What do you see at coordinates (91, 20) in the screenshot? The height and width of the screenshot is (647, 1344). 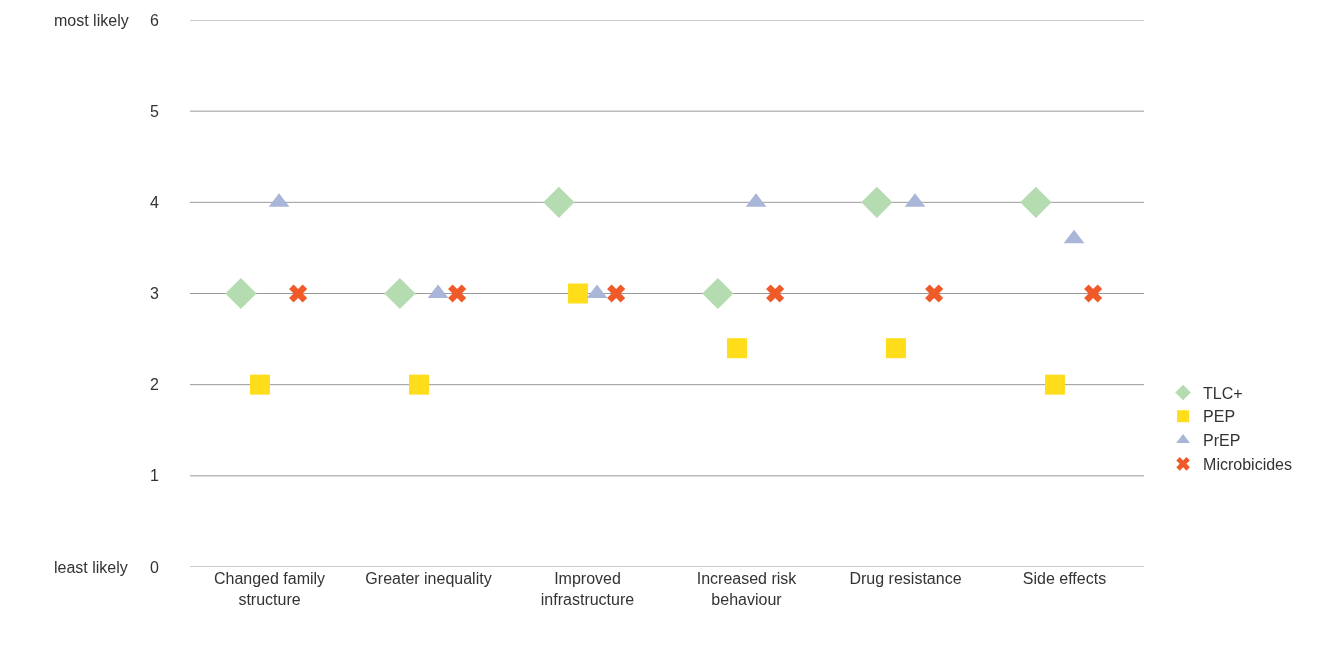 I see `text: most likely` at bounding box center [91, 20].